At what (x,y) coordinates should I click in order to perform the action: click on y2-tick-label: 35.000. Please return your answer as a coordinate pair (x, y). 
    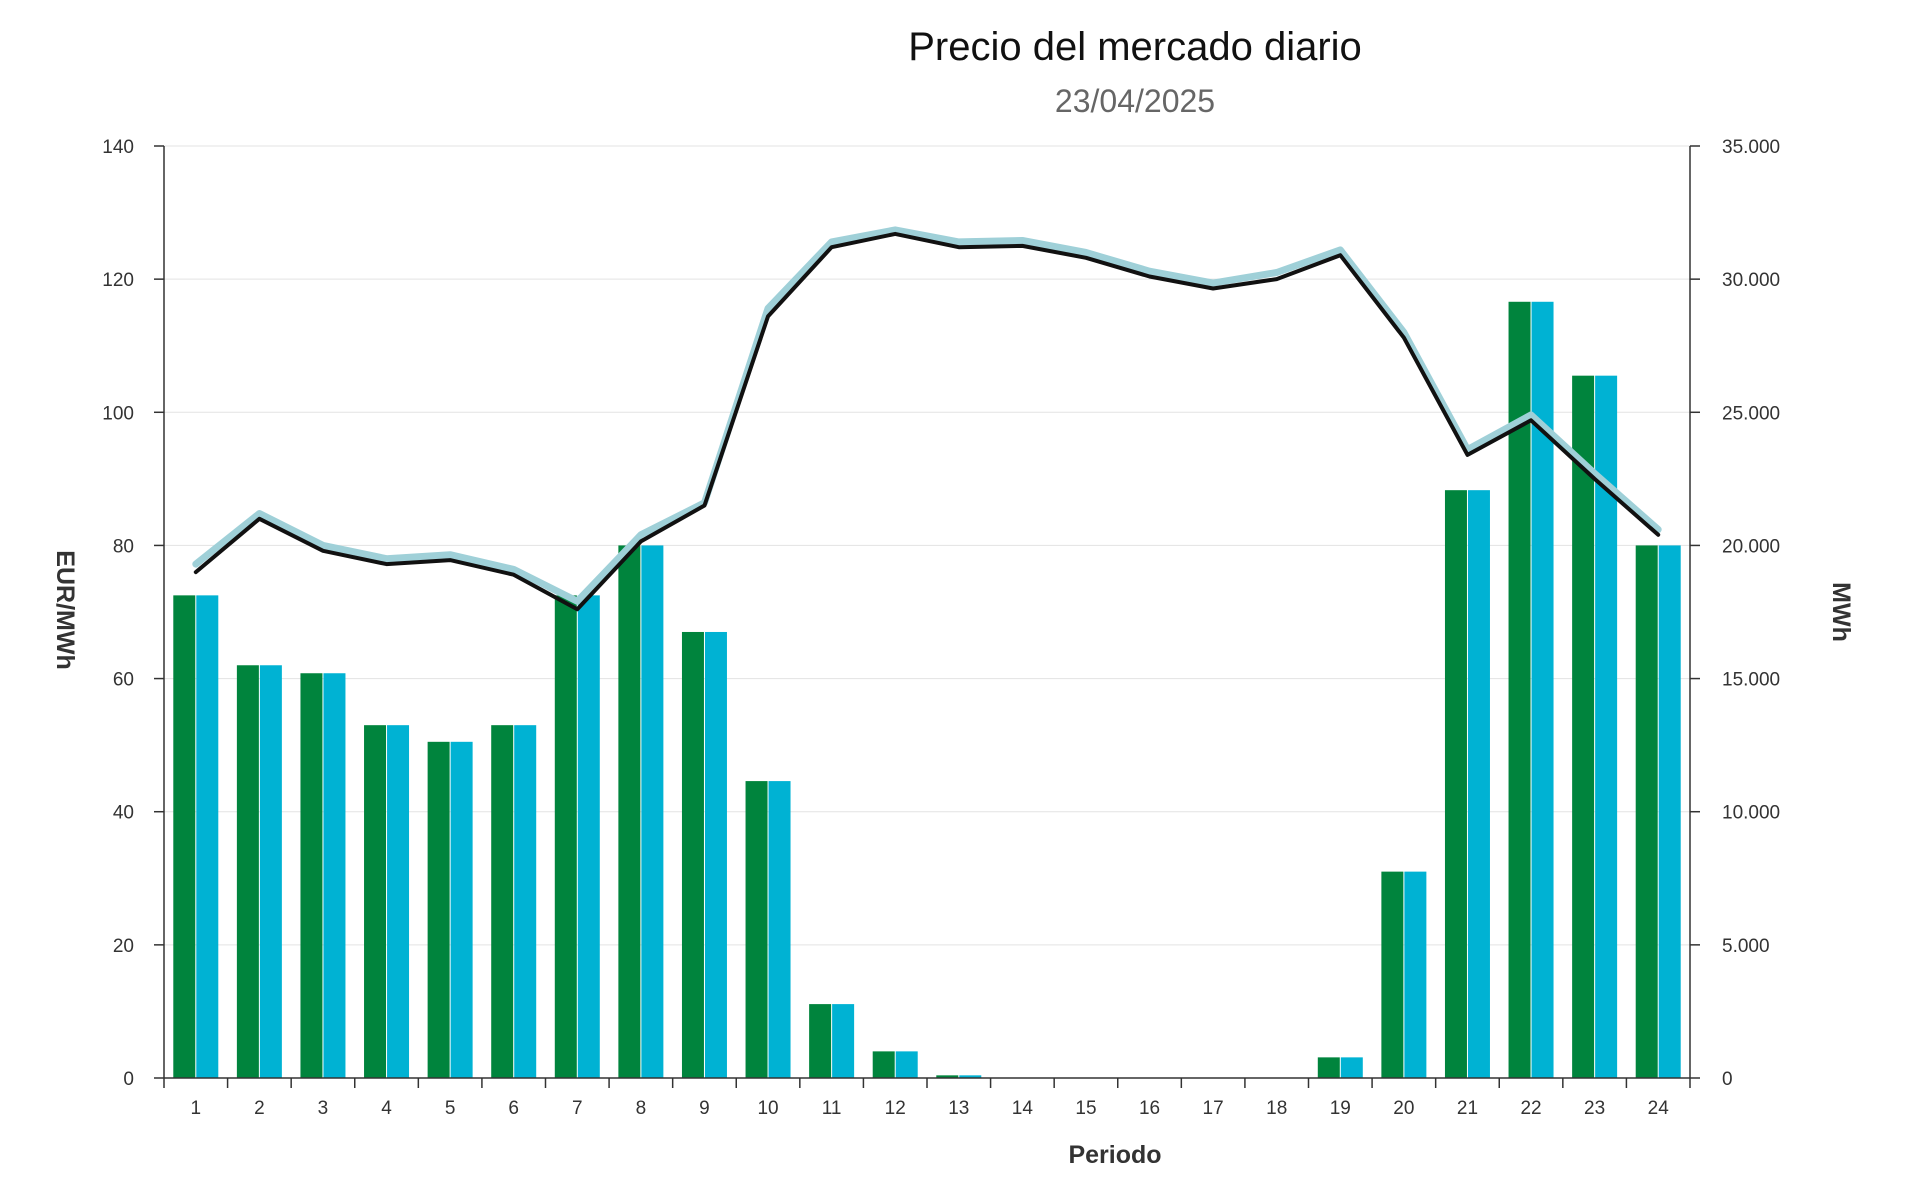
    Looking at the image, I should click on (1751, 147).